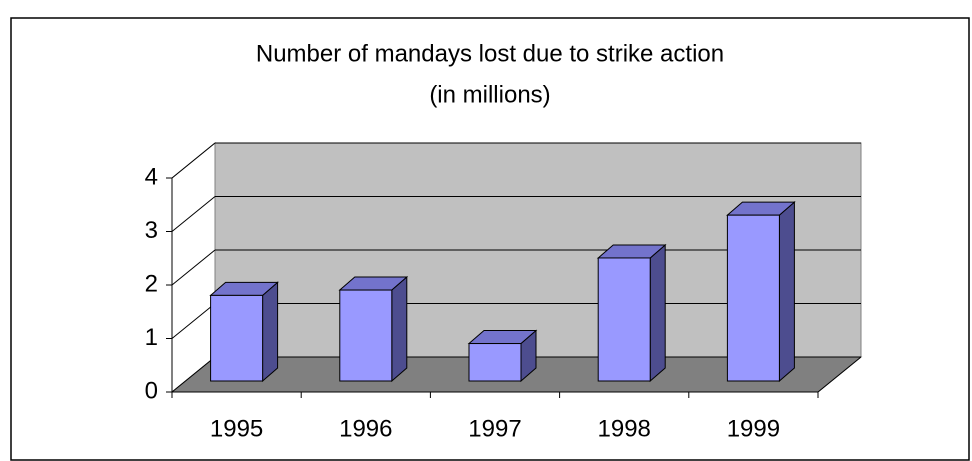  What do you see at coordinates (151, 390) in the screenshot?
I see `y-tick-label: 0` at bounding box center [151, 390].